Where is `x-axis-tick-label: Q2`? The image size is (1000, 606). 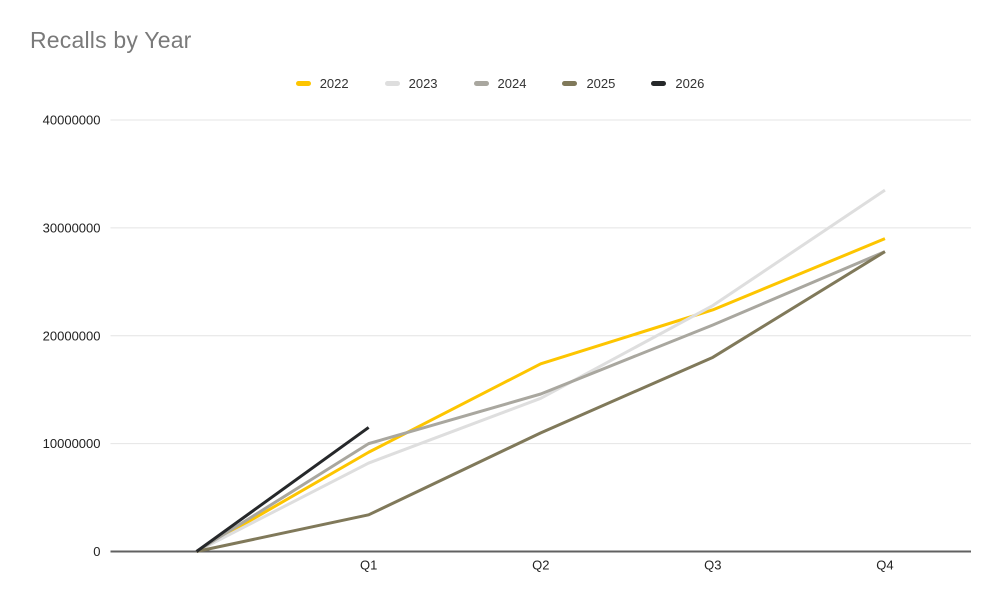
x-axis-tick-label: Q2 is located at coordinates (540, 565).